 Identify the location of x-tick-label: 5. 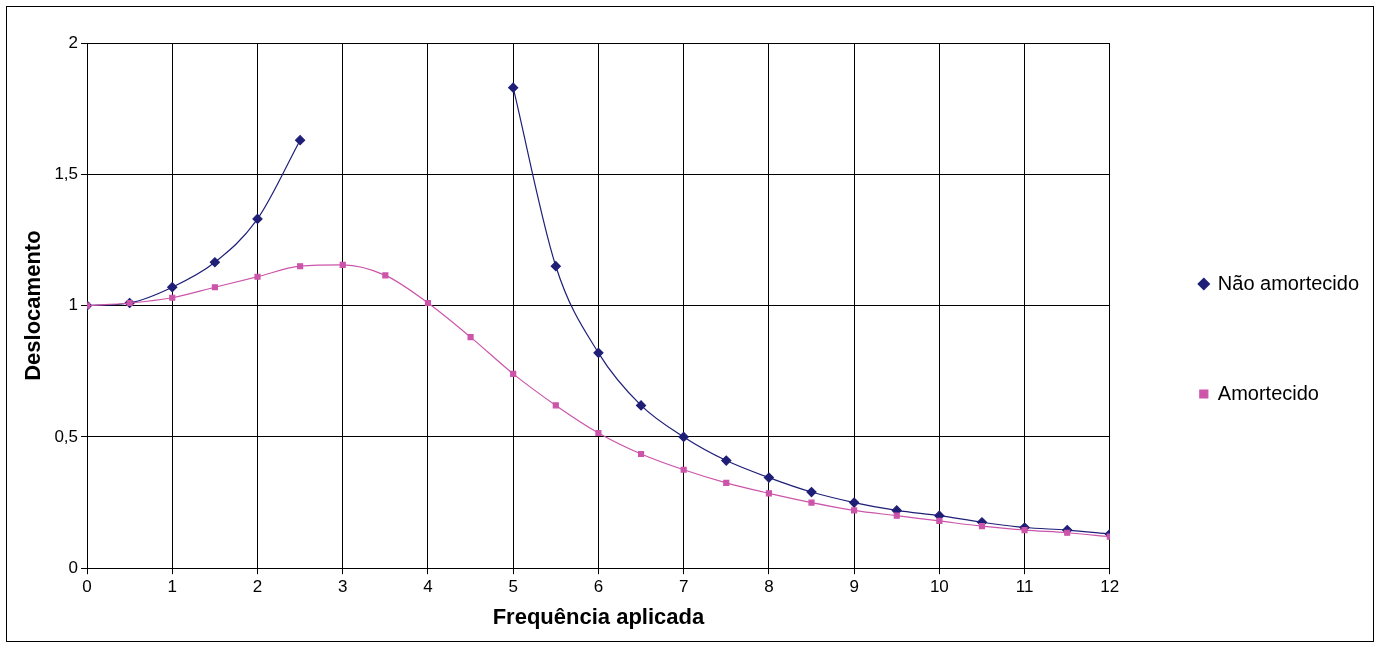
(513, 587).